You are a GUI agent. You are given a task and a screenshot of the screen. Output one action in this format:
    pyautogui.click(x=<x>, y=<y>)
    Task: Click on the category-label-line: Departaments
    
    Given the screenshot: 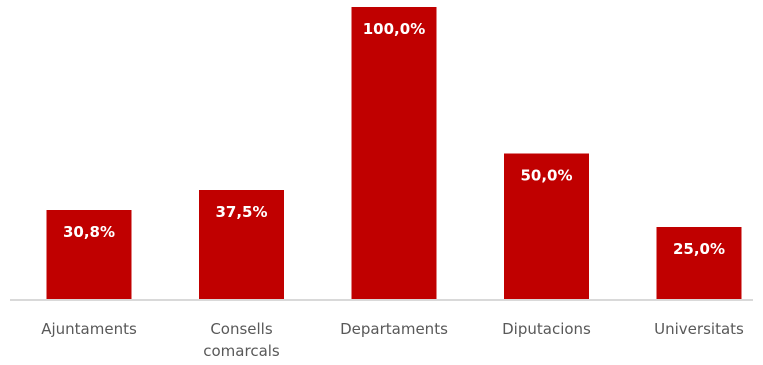 What is the action you would take?
    pyautogui.click(x=394, y=329)
    